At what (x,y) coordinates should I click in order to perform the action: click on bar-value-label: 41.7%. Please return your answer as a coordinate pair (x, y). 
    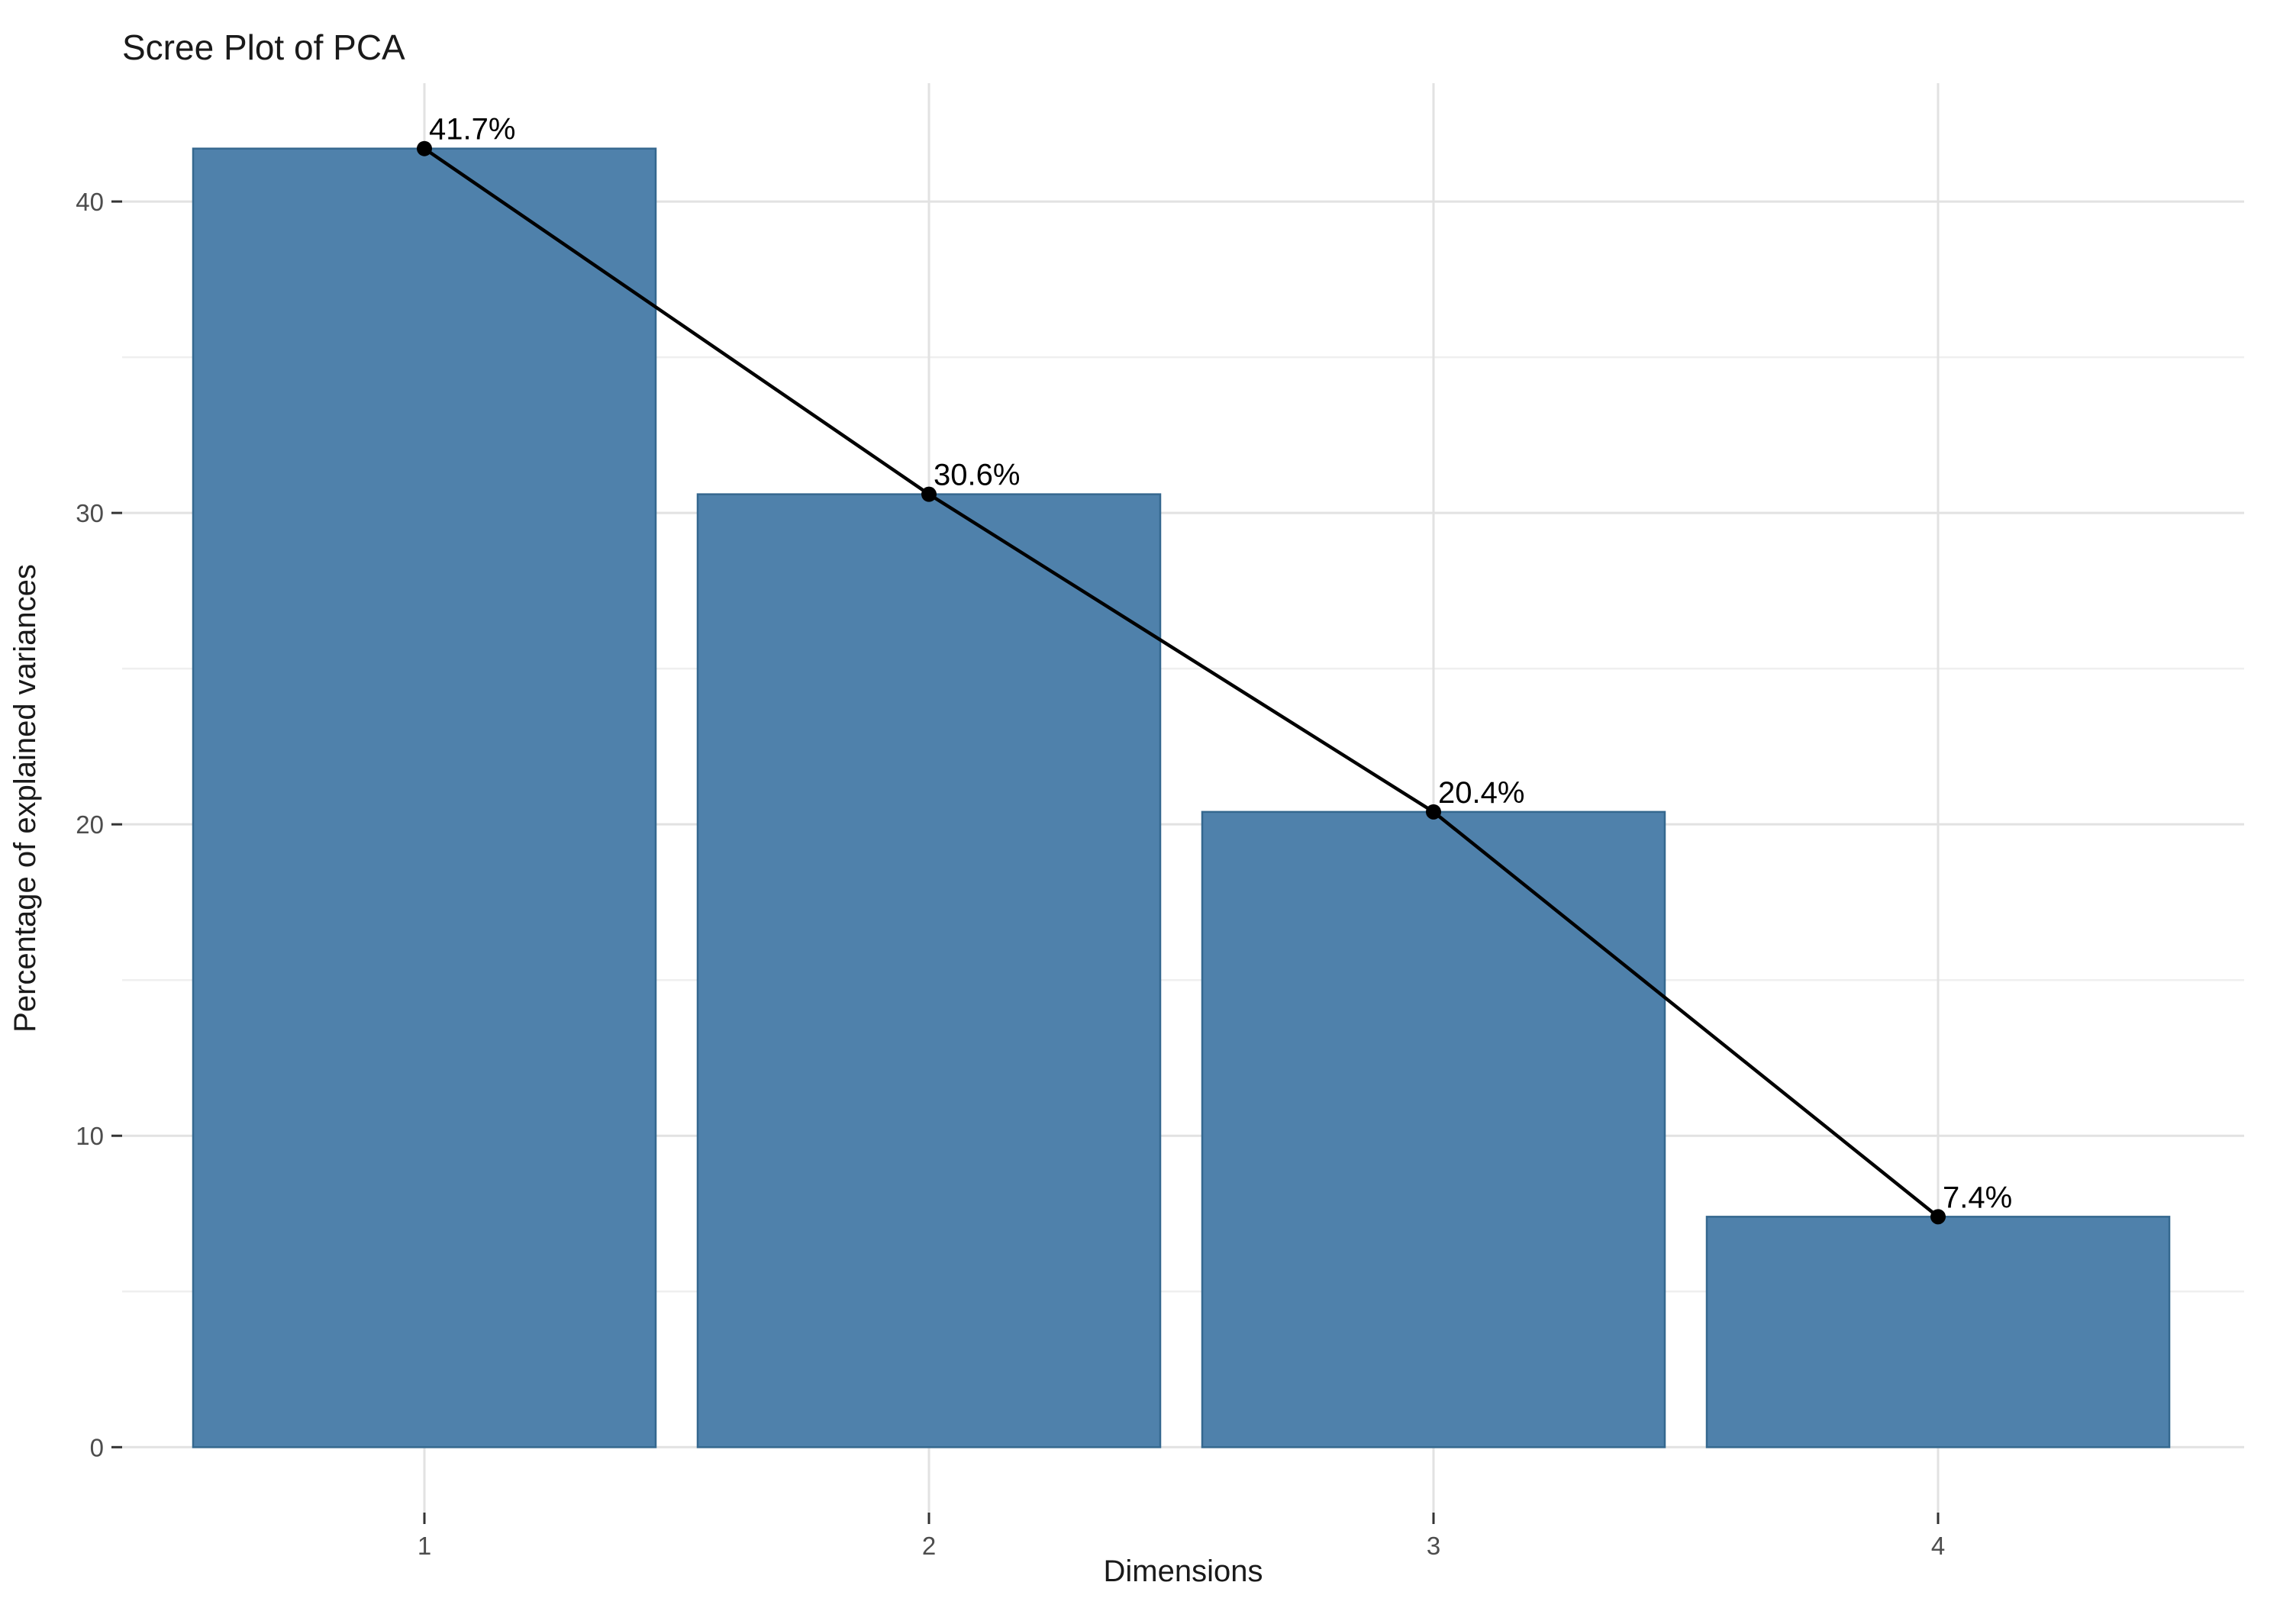
    Looking at the image, I should click on (472, 130).